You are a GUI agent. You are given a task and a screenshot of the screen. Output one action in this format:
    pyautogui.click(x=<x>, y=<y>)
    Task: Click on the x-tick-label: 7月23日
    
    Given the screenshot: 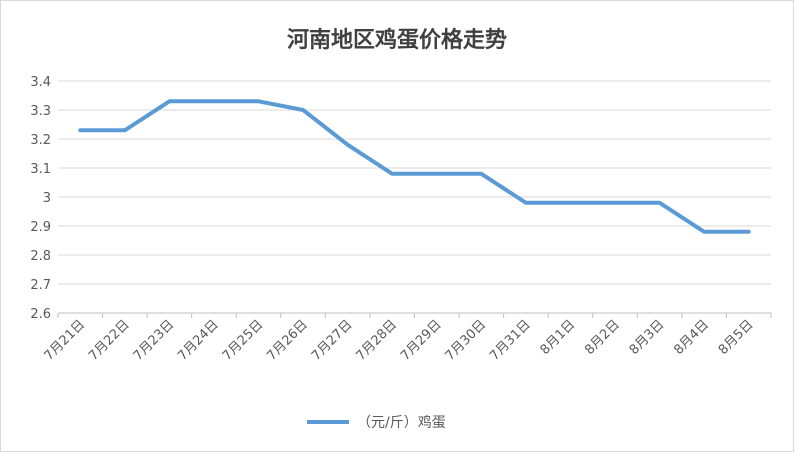 What is the action you would take?
    pyautogui.click(x=154, y=340)
    